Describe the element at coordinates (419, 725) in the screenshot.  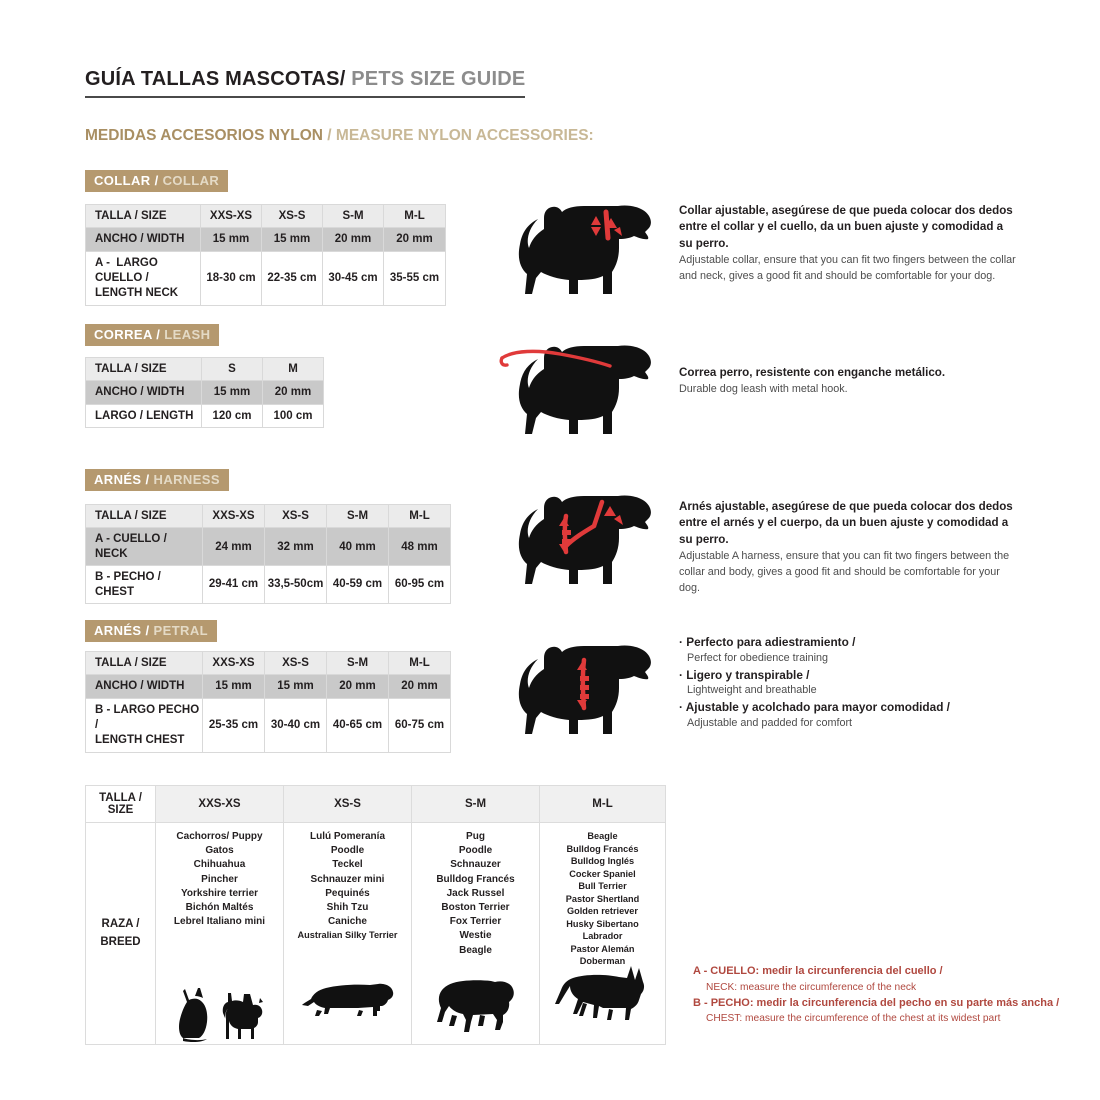
I see `cell-chest-m-l: 60-75 cm` at that location.